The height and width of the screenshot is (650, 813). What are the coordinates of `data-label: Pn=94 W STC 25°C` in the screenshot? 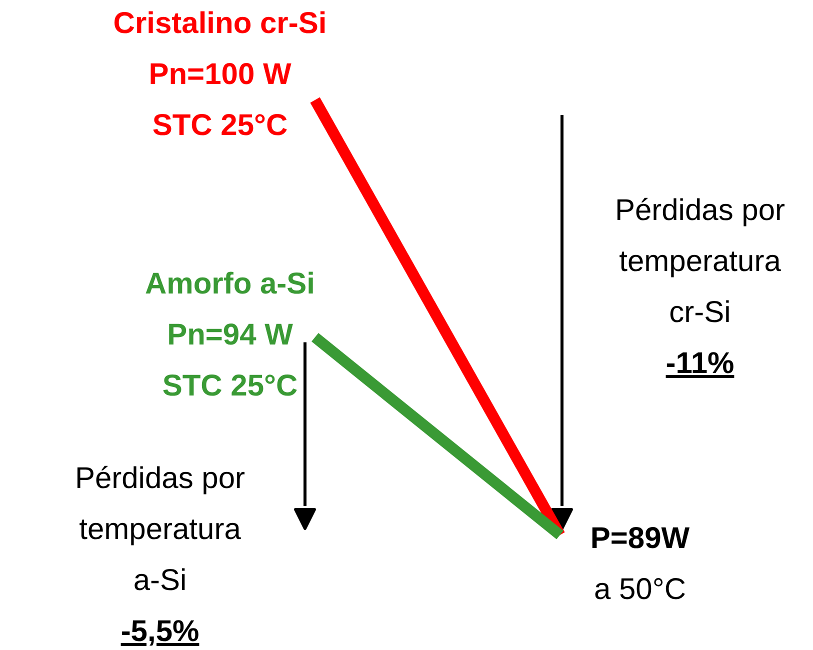 It's located at (230, 360).